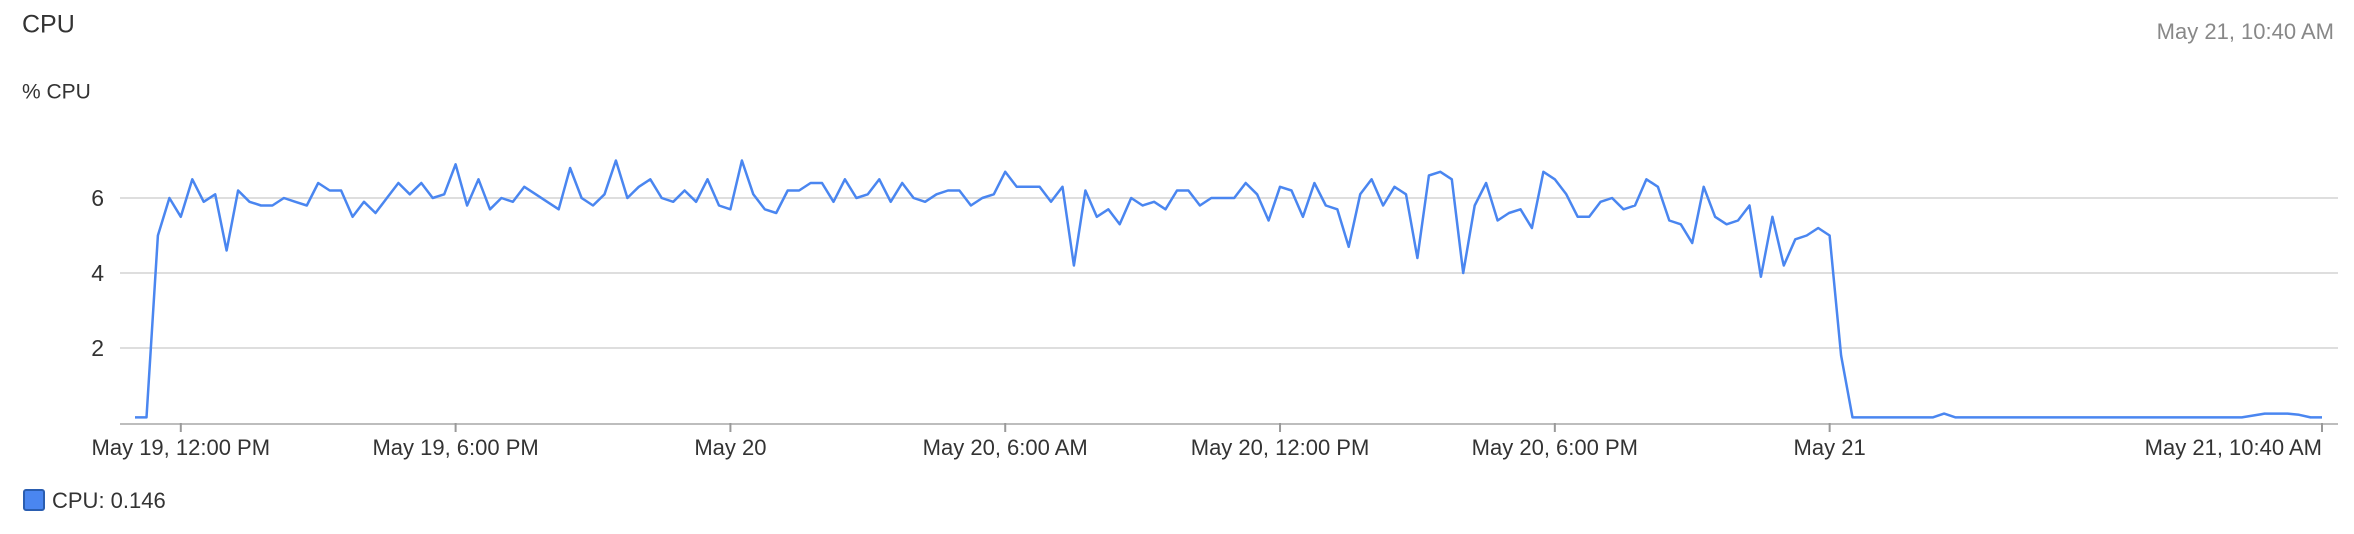 This screenshot has width=2354, height=534. What do you see at coordinates (109, 500) in the screenshot?
I see `legend-label: CPU: 0.146` at bounding box center [109, 500].